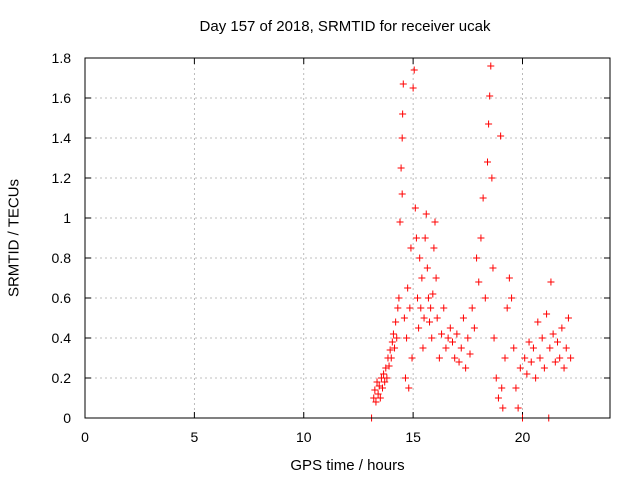  What do you see at coordinates (85, 437) in the screenshot?
I see `x-tick-label: 0` at bounding box center [85, 437].